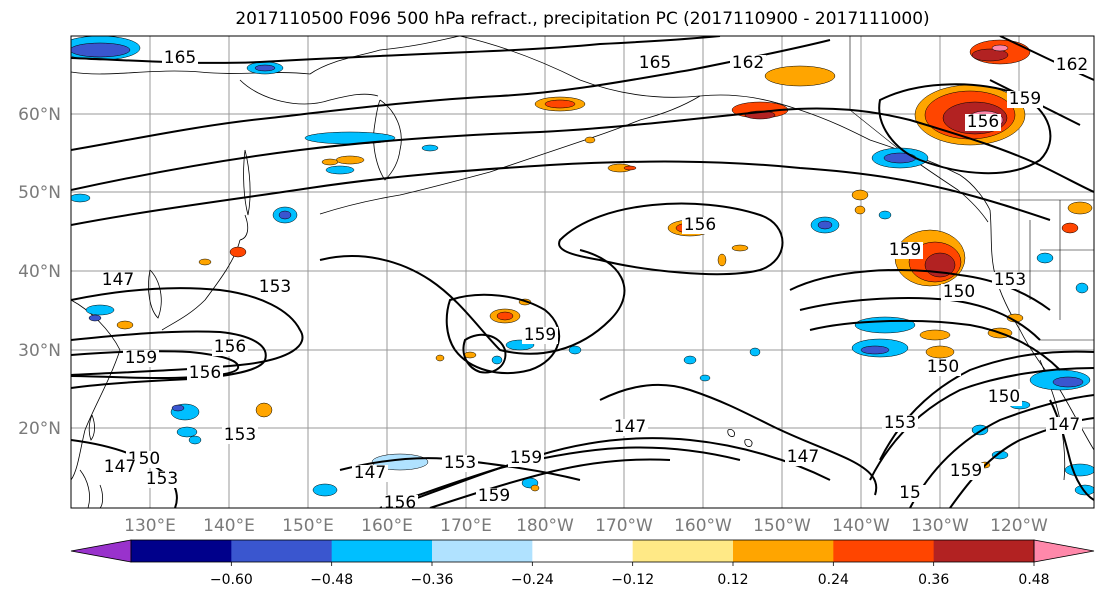 This screenshot has width=1105, height=601. I want to click on colorbar-tick-label: −0.48, so click(331, 580).